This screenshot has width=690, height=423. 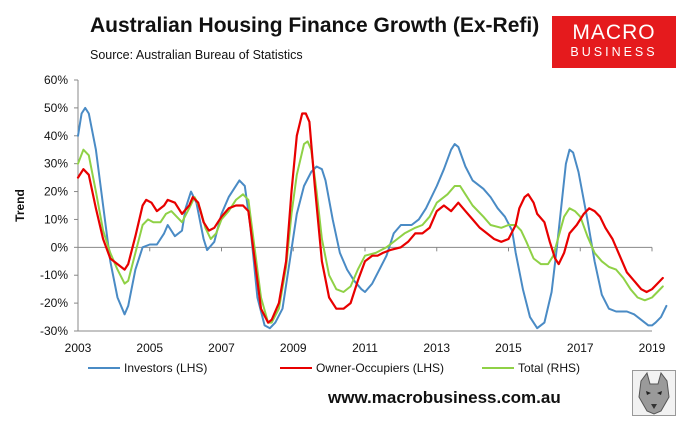 I want to click on y-tick-label: 50%, so click(x=56, y=108).